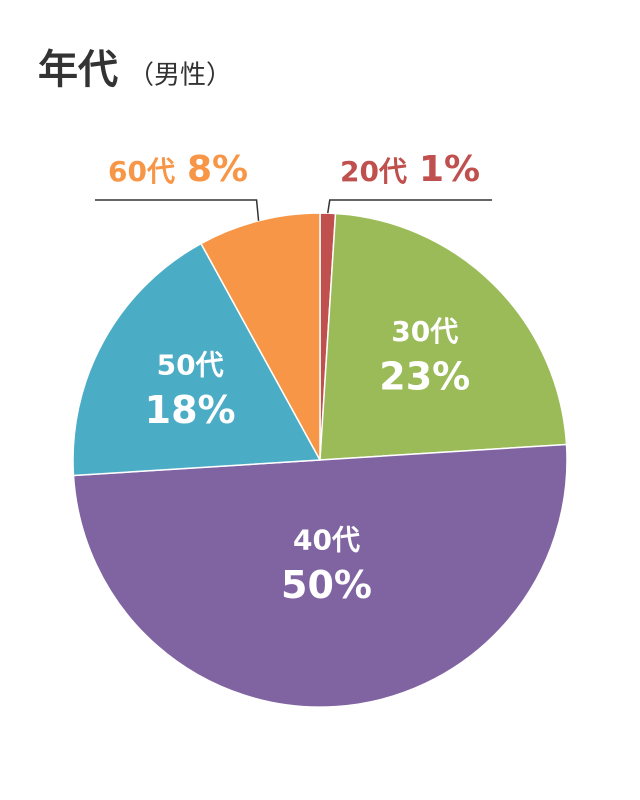  I want to click on slice-value-label: 18%, so click(190, 410).